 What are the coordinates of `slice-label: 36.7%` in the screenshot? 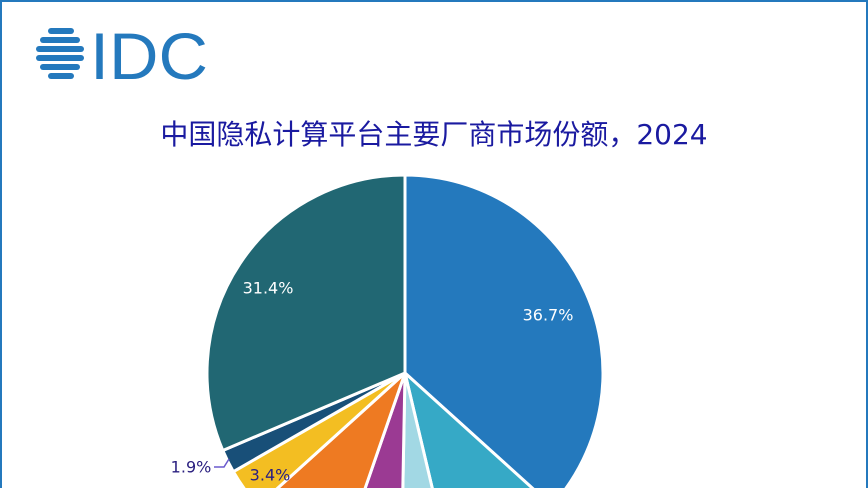 It's located at (548, 315).